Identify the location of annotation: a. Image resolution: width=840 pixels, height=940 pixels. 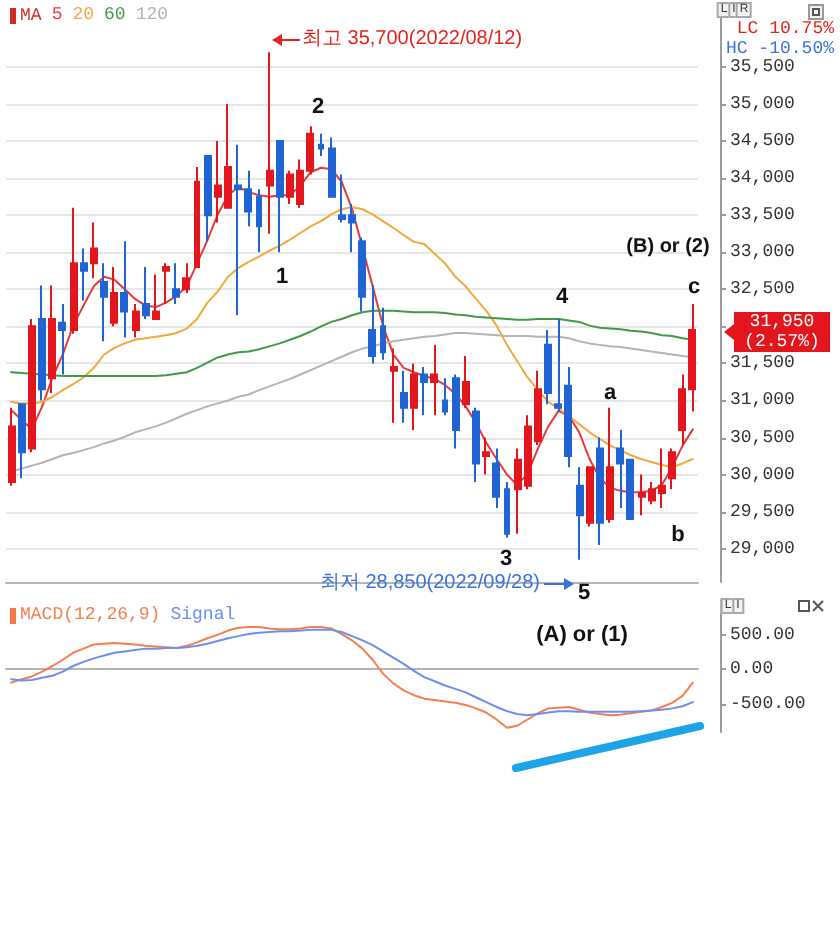
(610, 393).